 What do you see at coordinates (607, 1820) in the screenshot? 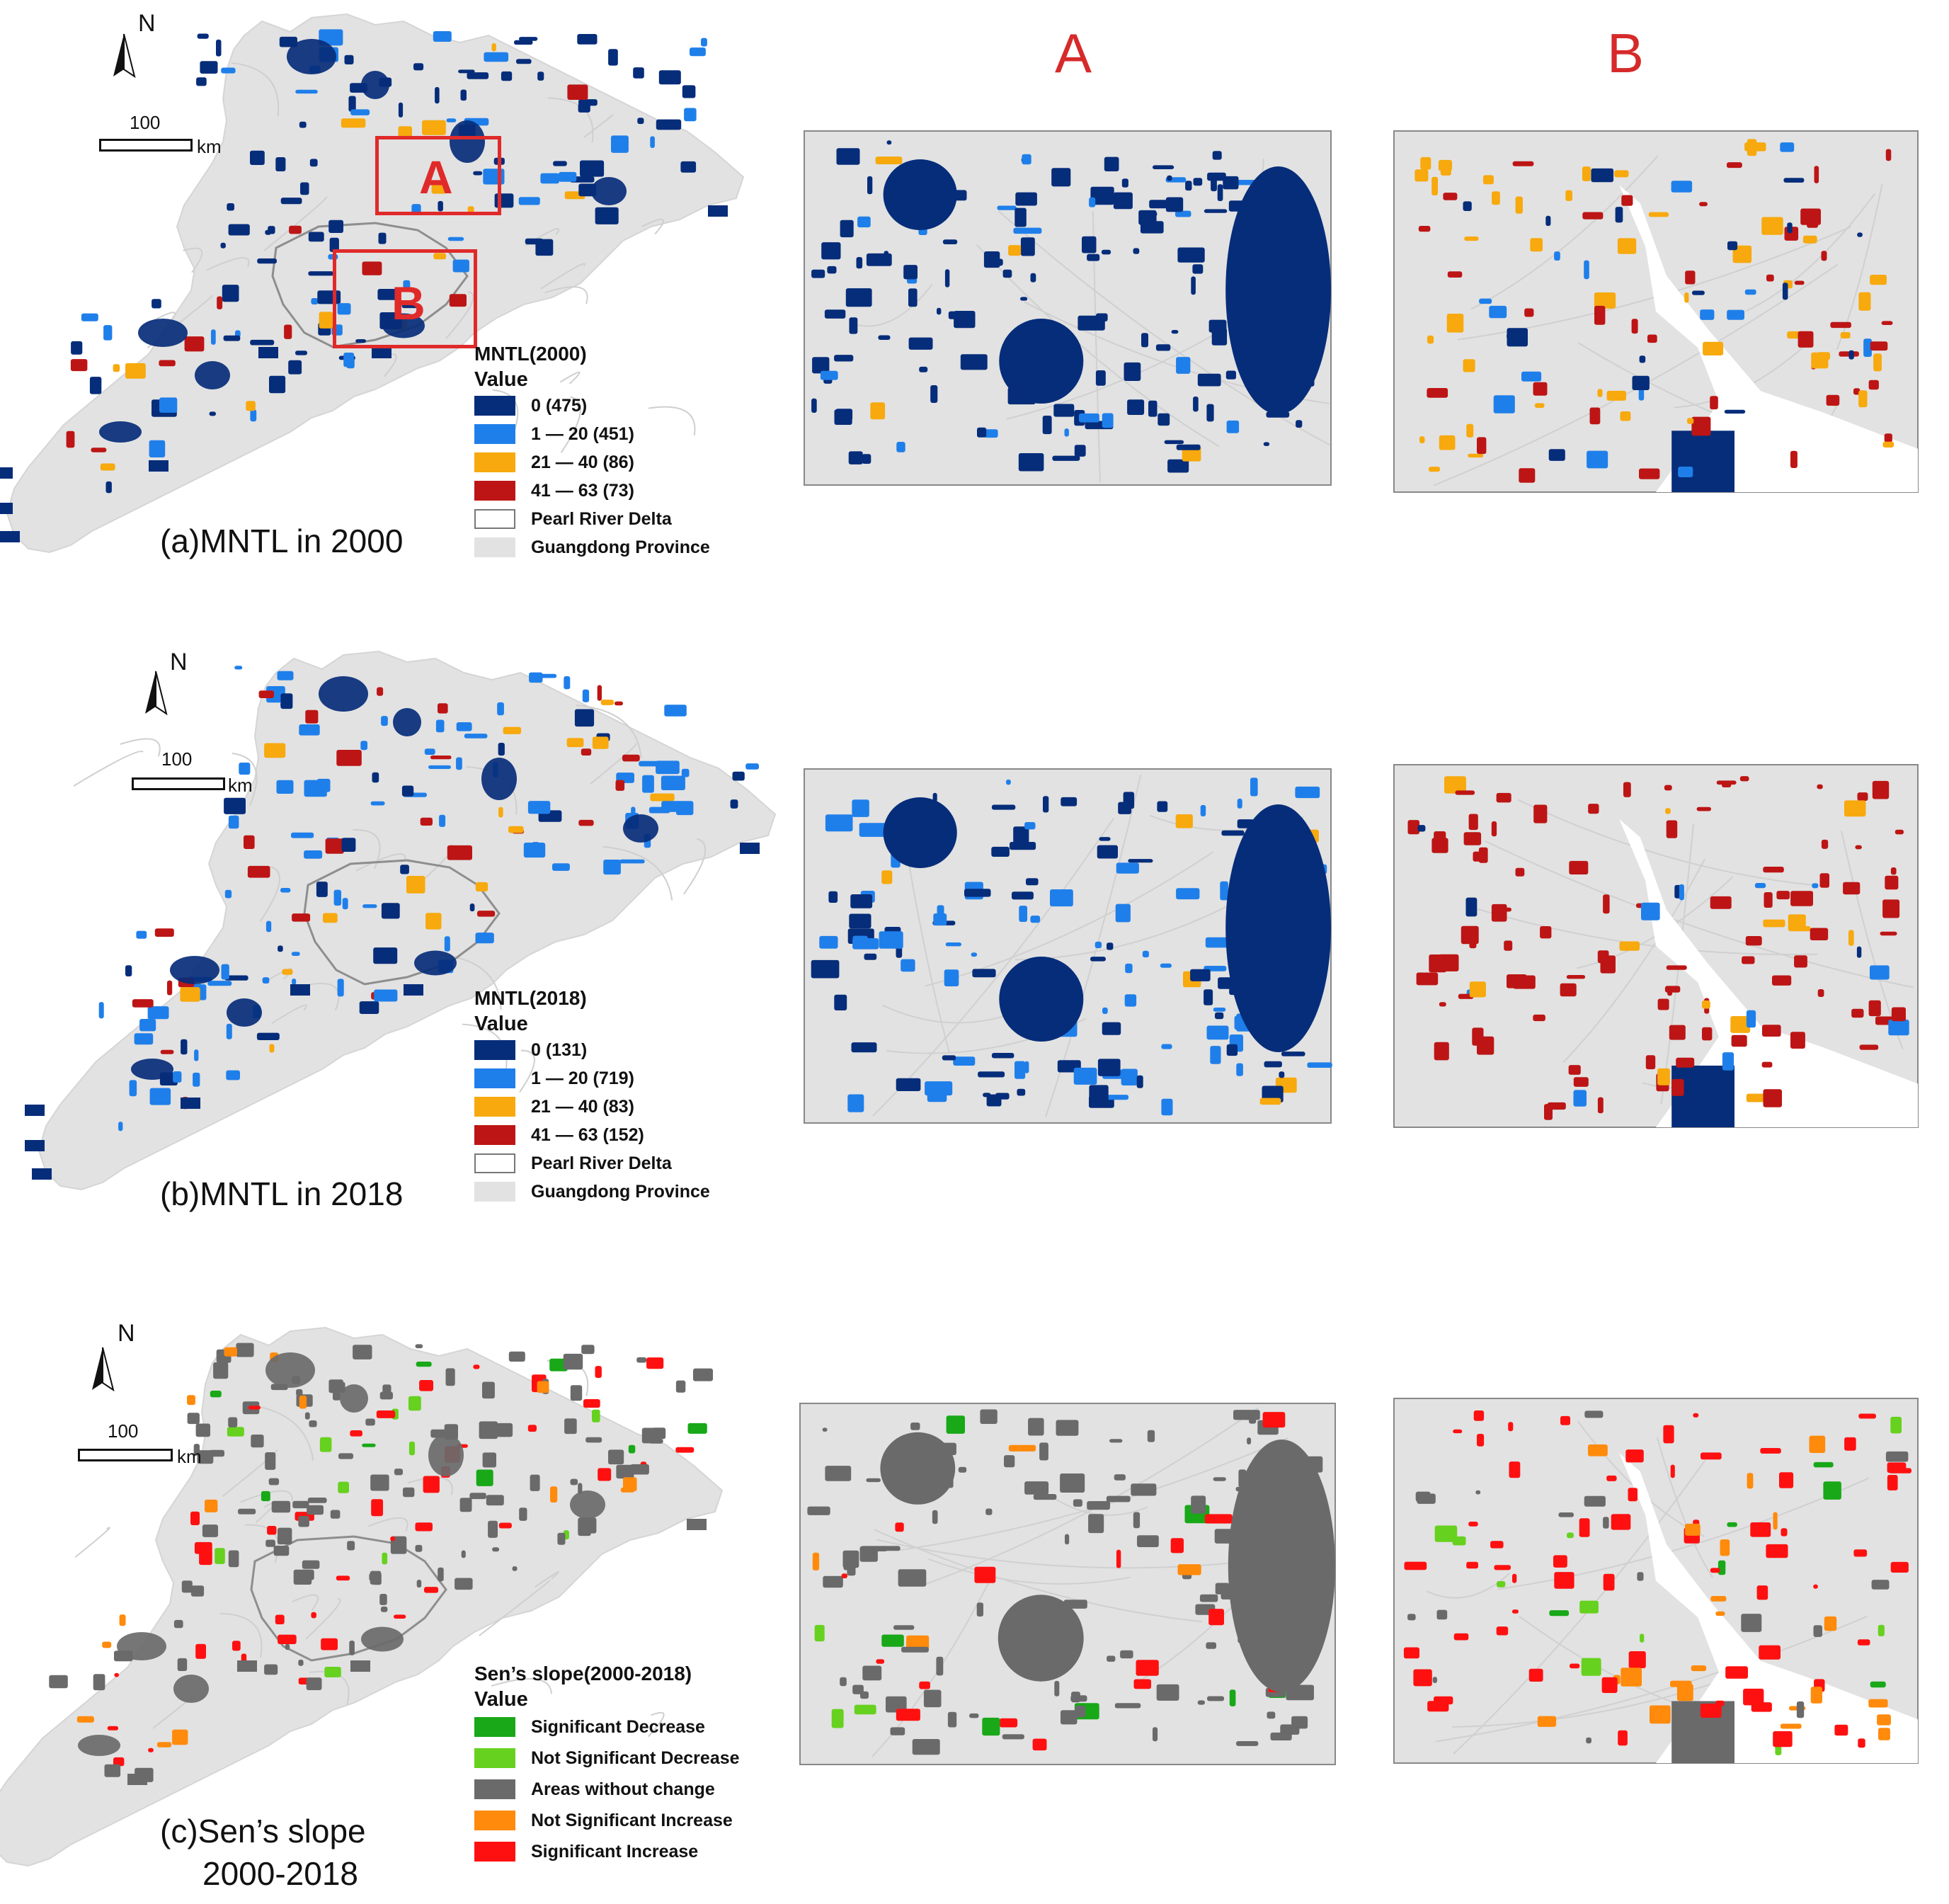
I see `legend-item: Not Significant Increase` at bounding box center [607, 1820].